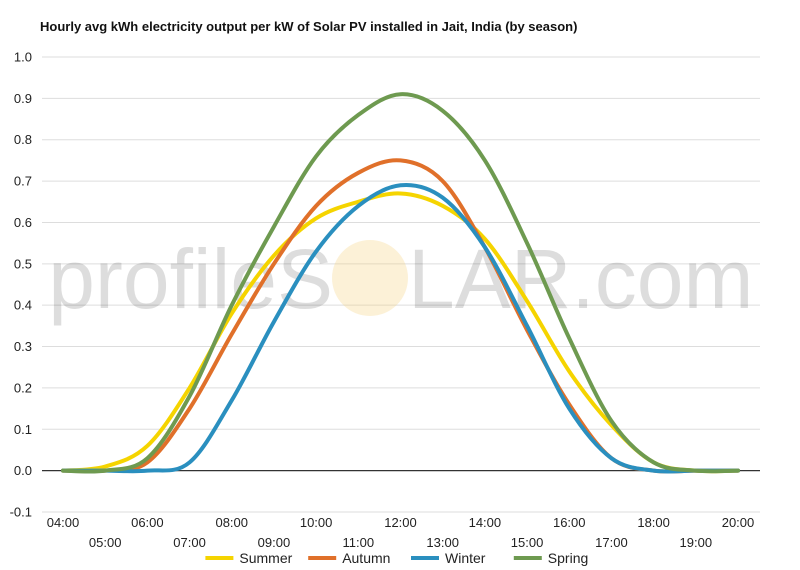 The width and height of the screenshot is (800, 570). I want to click on x-tick-label: 05:00, so click(105, 542).